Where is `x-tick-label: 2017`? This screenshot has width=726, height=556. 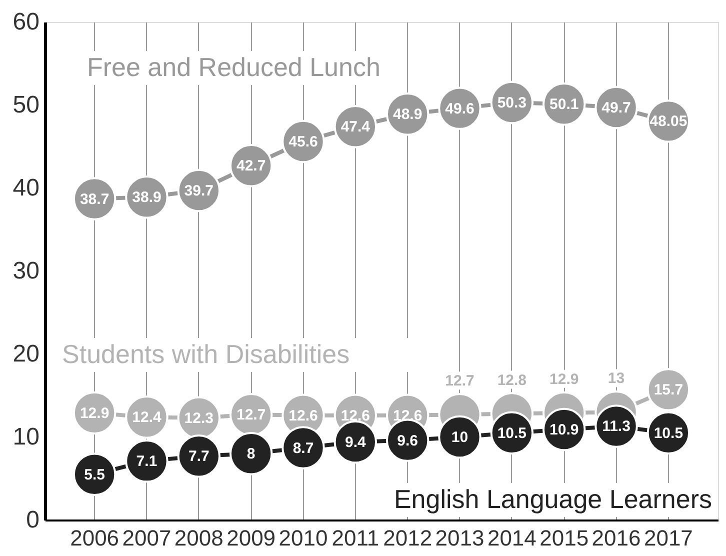 x-tick-label: 2017 is located at coordinates (668, 538).